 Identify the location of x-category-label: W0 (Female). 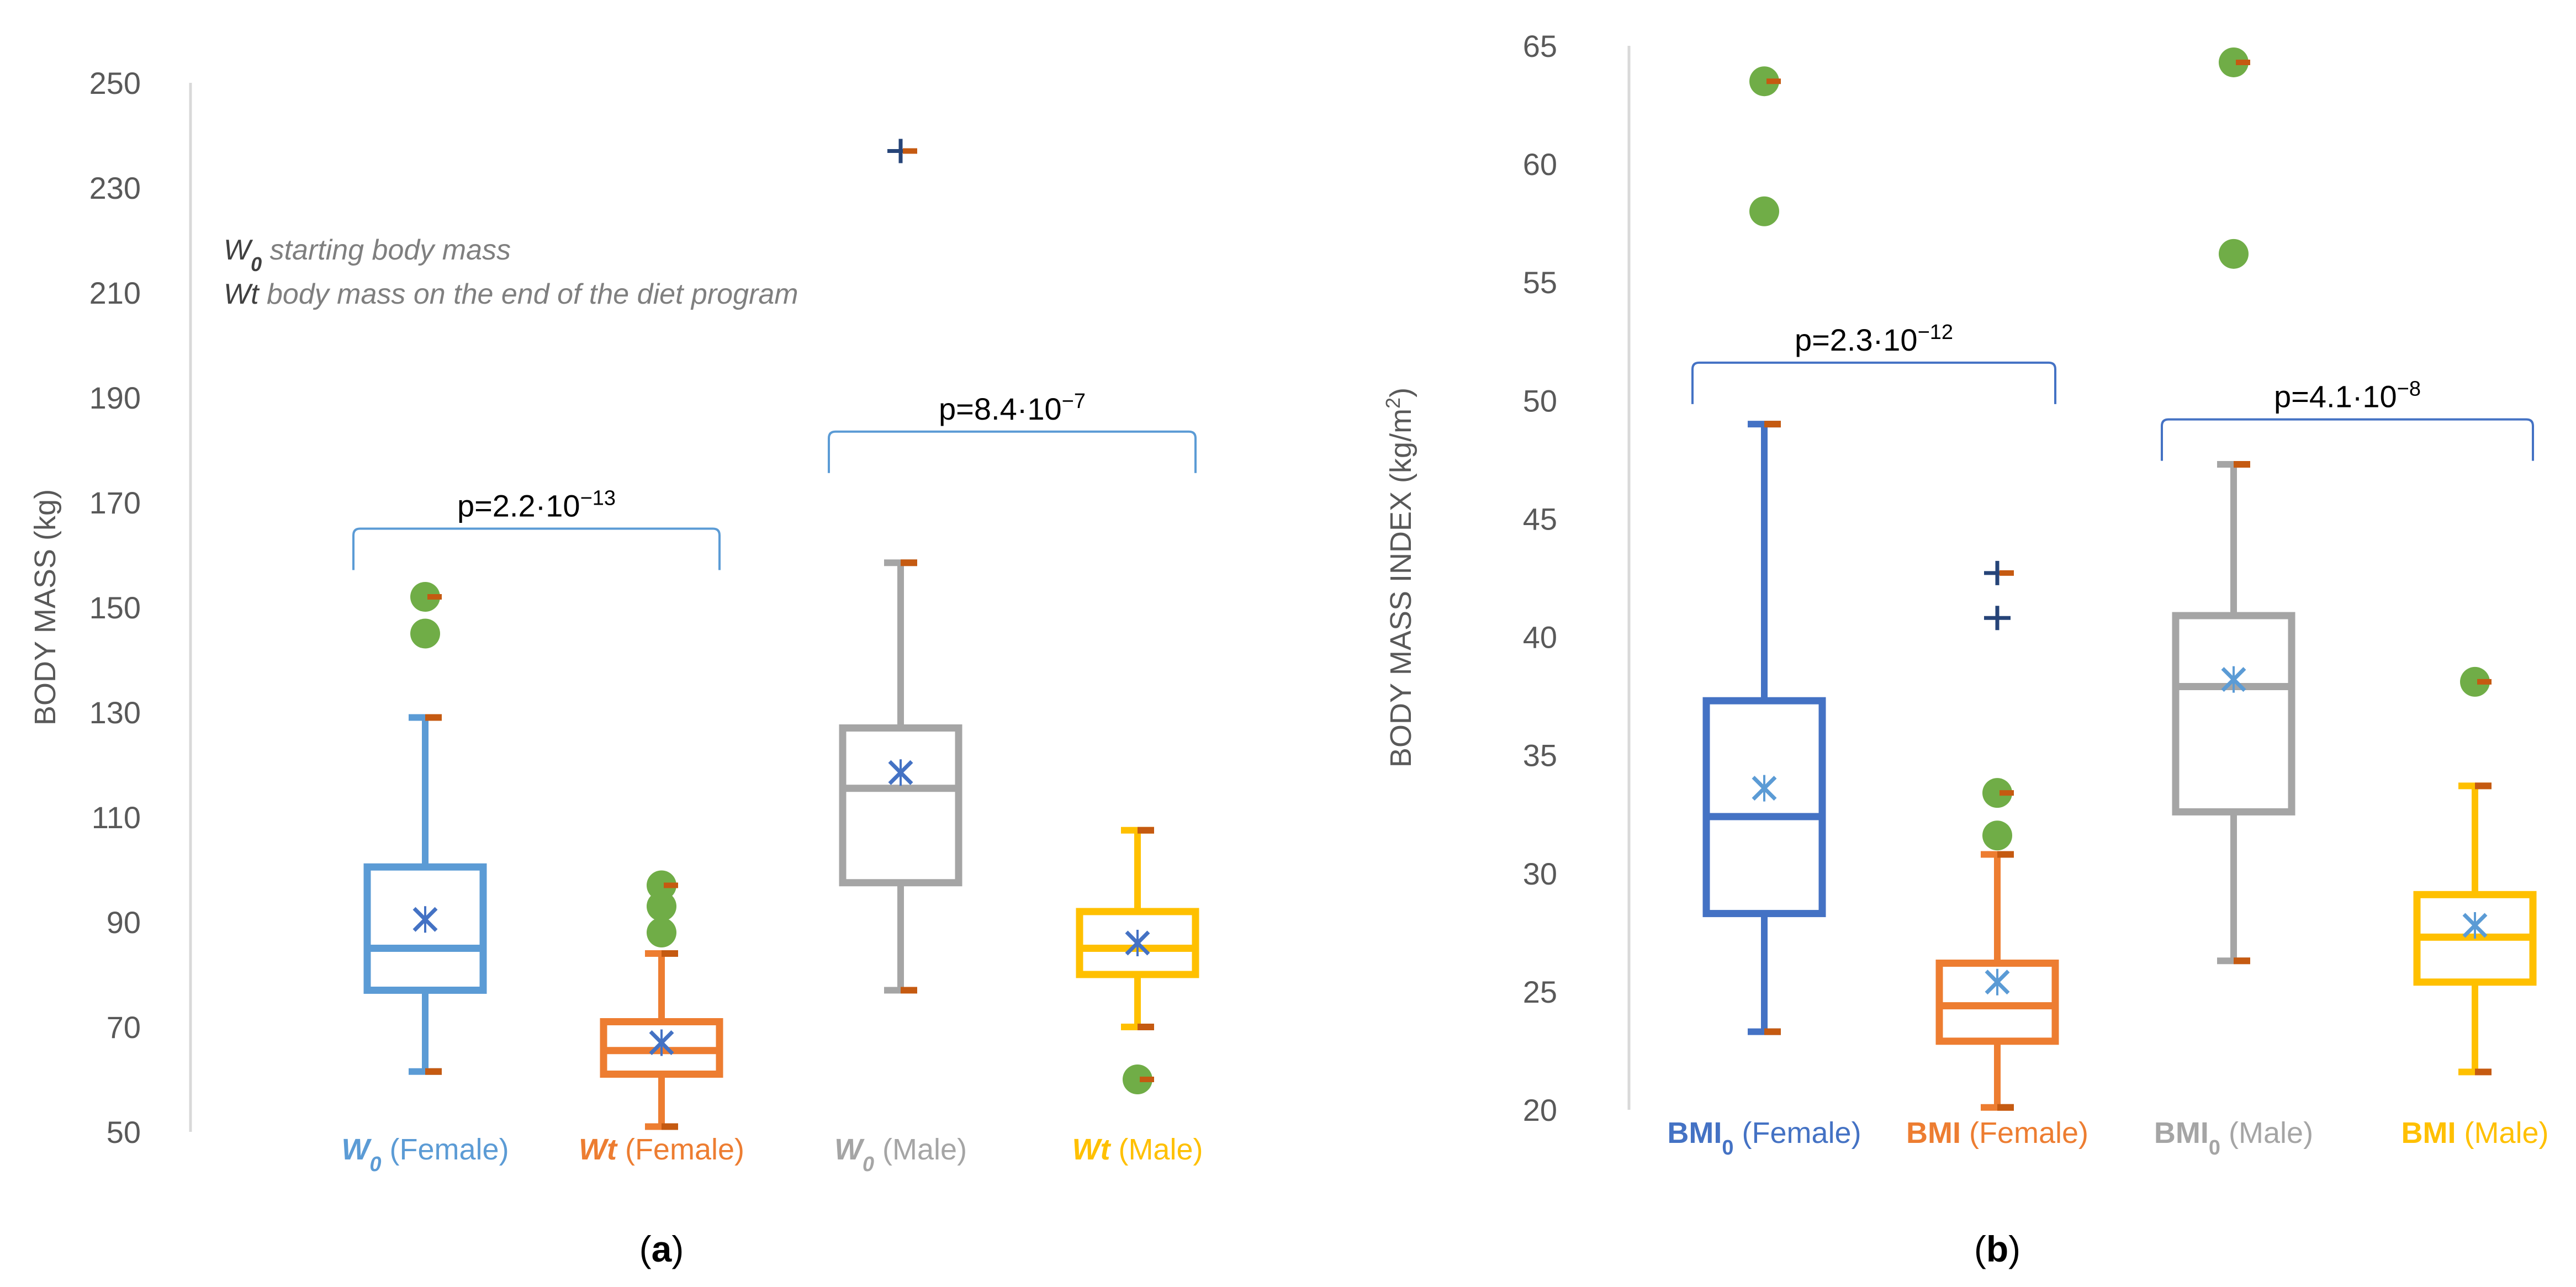
(425, 1154).